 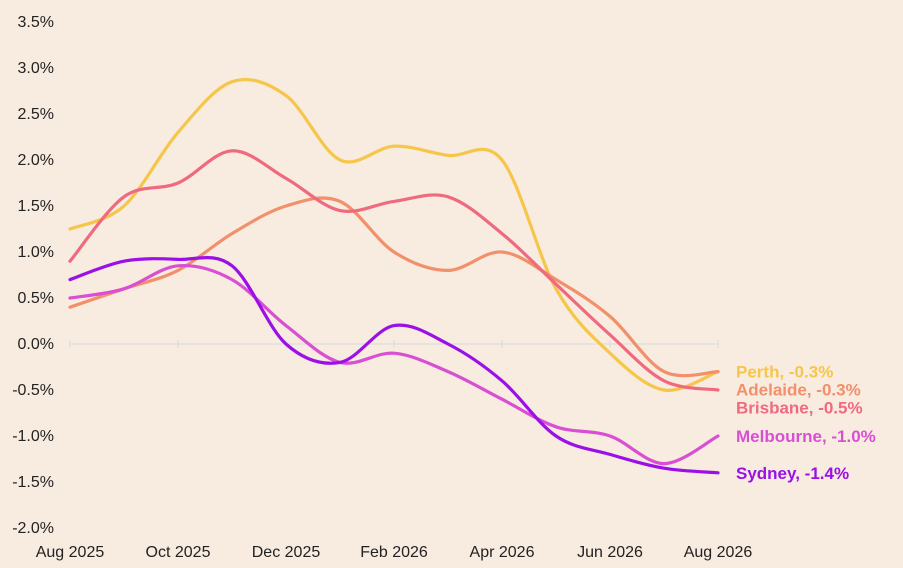 What do you see at coordinates (36, 22) in the screenshot?
I see `y-tick-label: 3.5%` at bounding box center [36, 22].